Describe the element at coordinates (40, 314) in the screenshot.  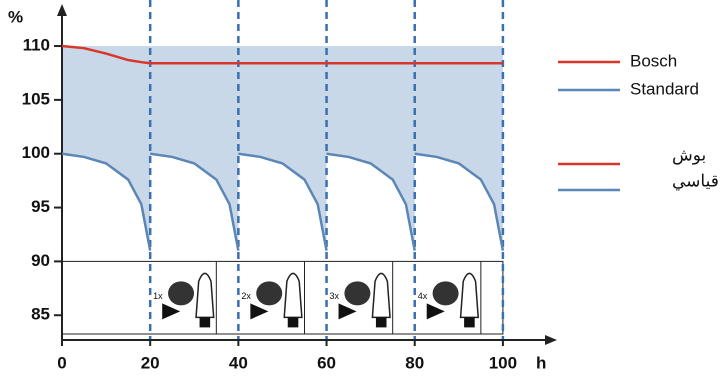
I see `y-tick-label: 85` at that location.